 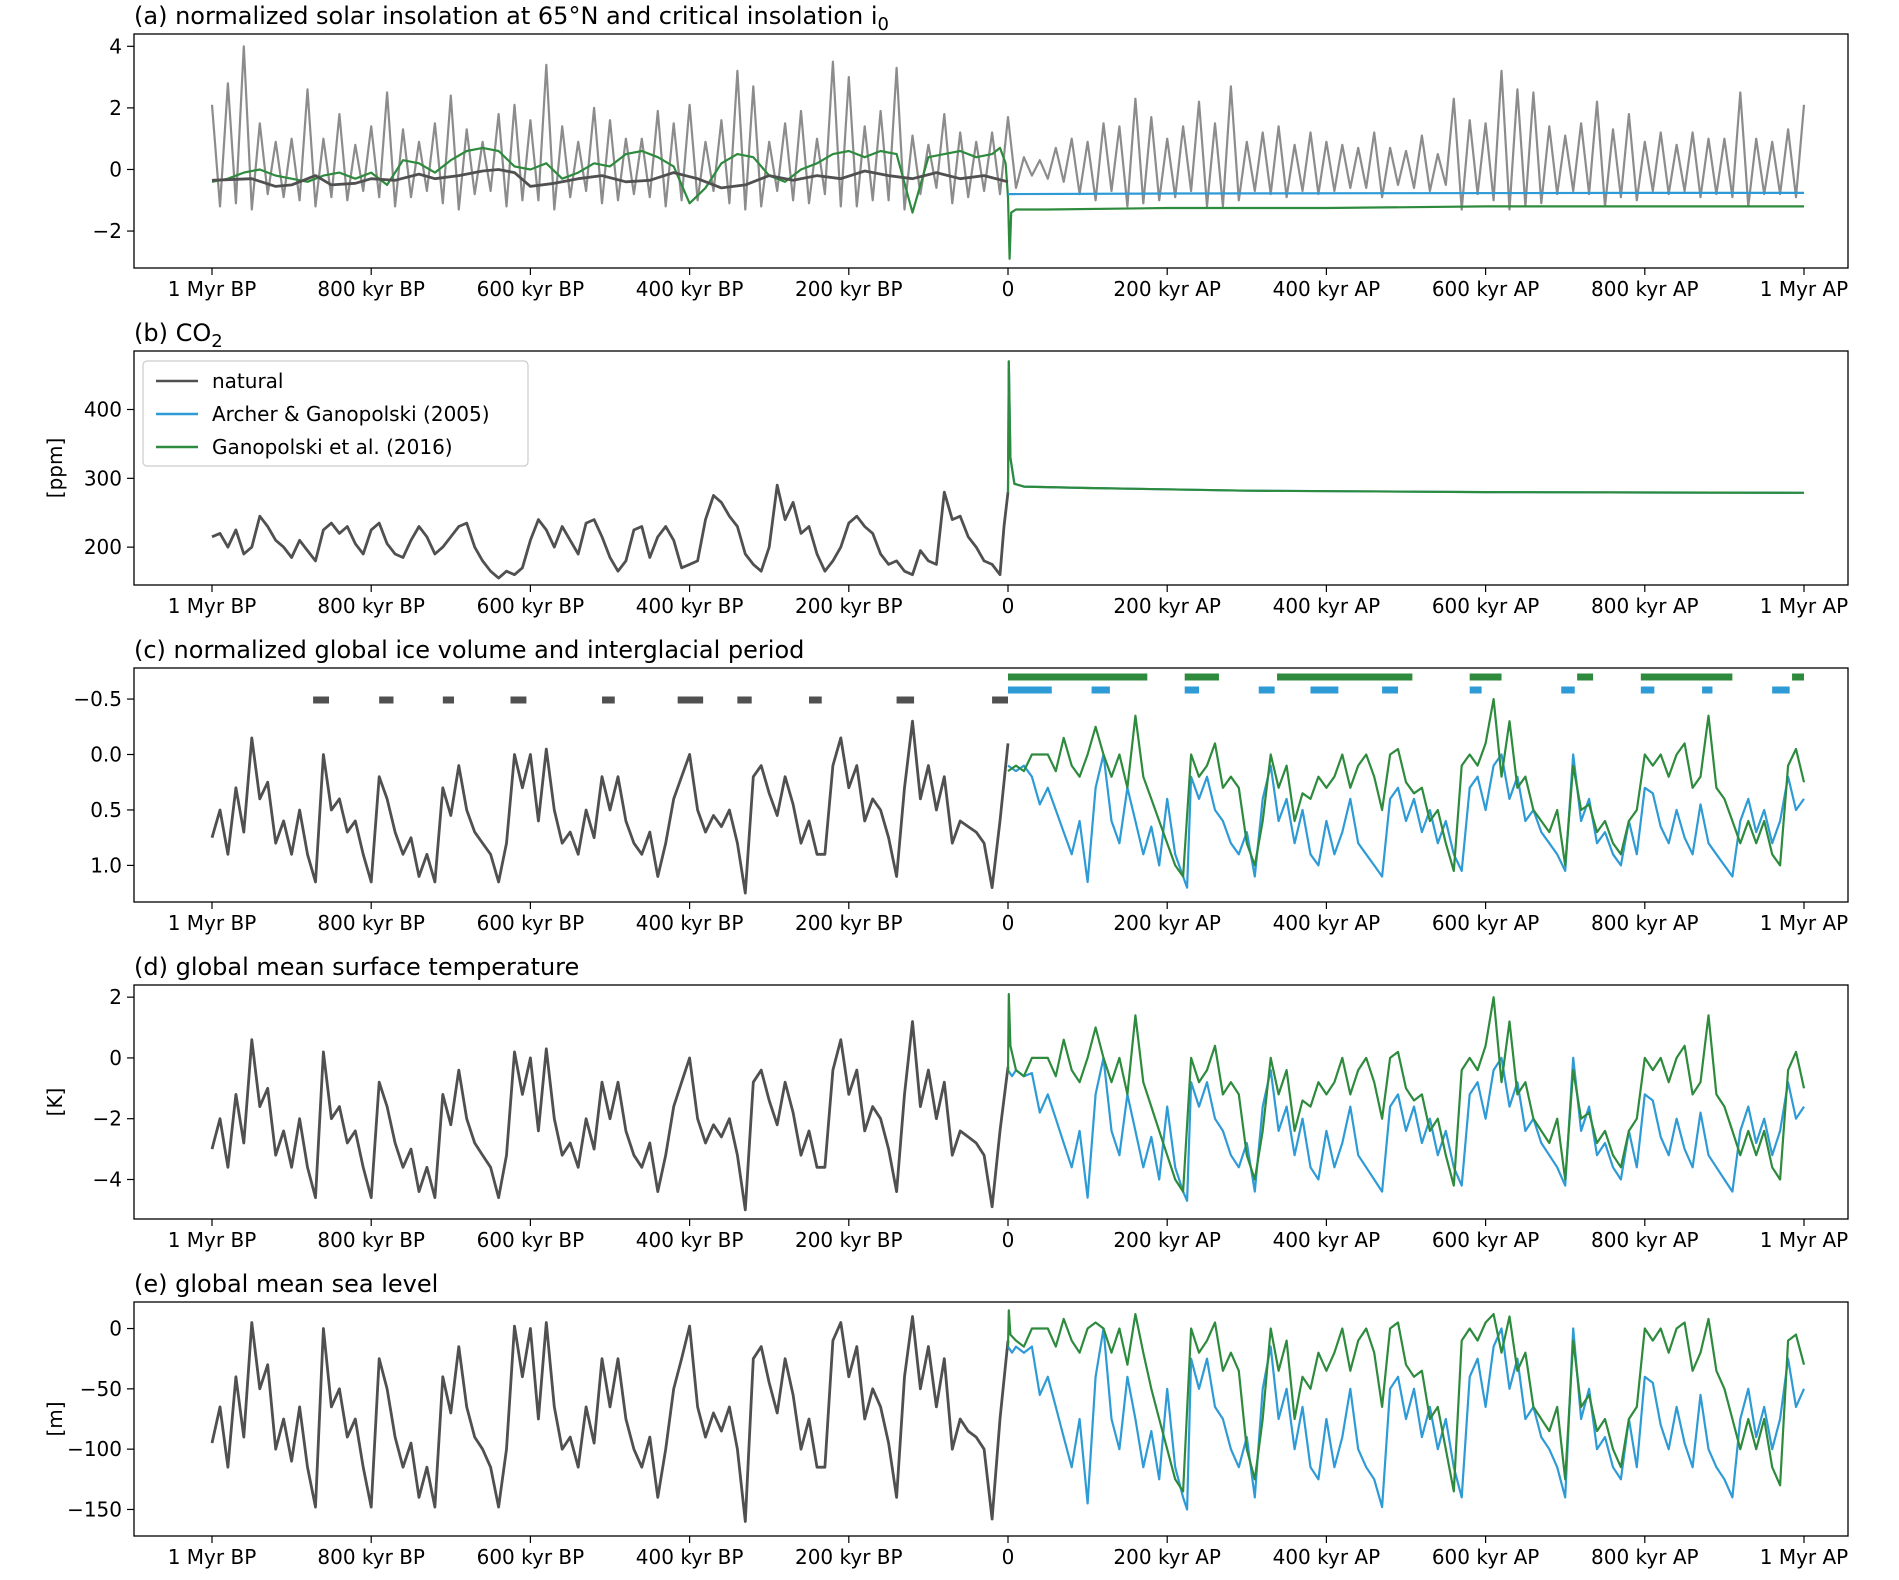 What do you see at coordinates (1486, 289) in the screenshot?
I see `x-tick-label-a: 600 kyr AP` at bounding box center [1486, 289].